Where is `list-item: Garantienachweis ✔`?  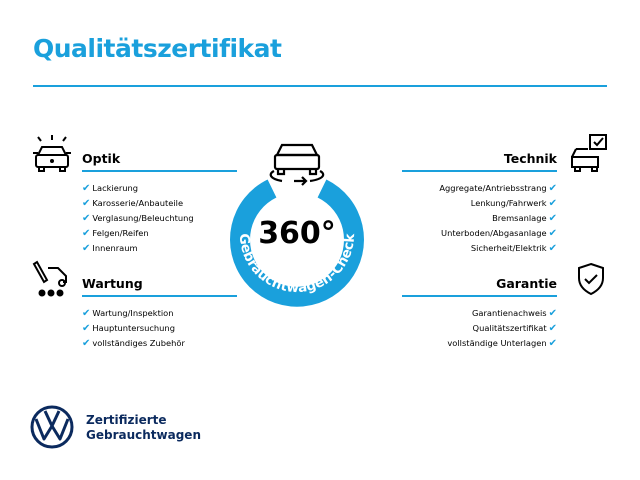
list-item: Garantienachweis ✔ is located at coordinates (514, 313).